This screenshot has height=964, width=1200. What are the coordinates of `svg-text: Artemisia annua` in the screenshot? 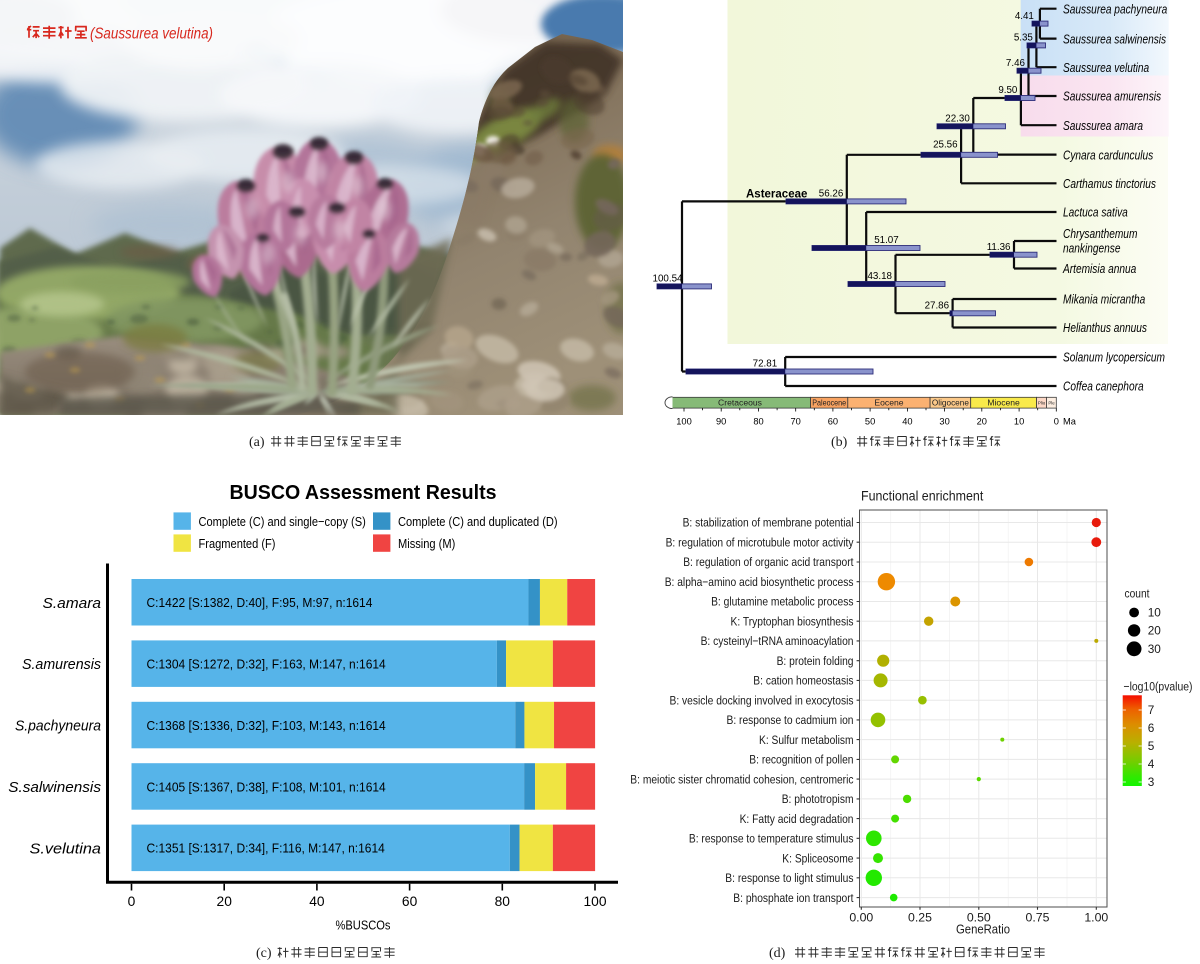 It's located at (1099, 268).